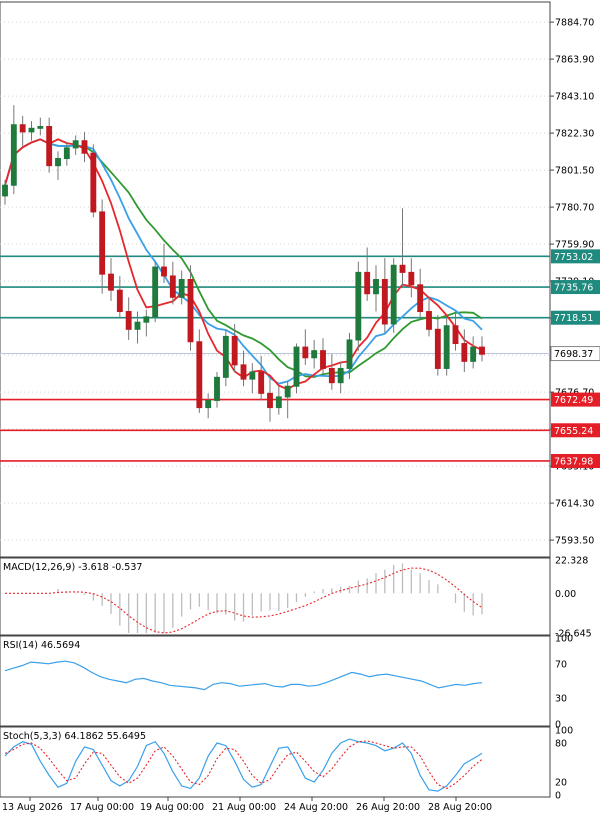 The image size is (600, 818). What do you see at coordinates (72, 567) in the screenshot?
I see `macd-label: MACD(12,26,9) -3.618 -0.537` at bounding box center [72, 567].